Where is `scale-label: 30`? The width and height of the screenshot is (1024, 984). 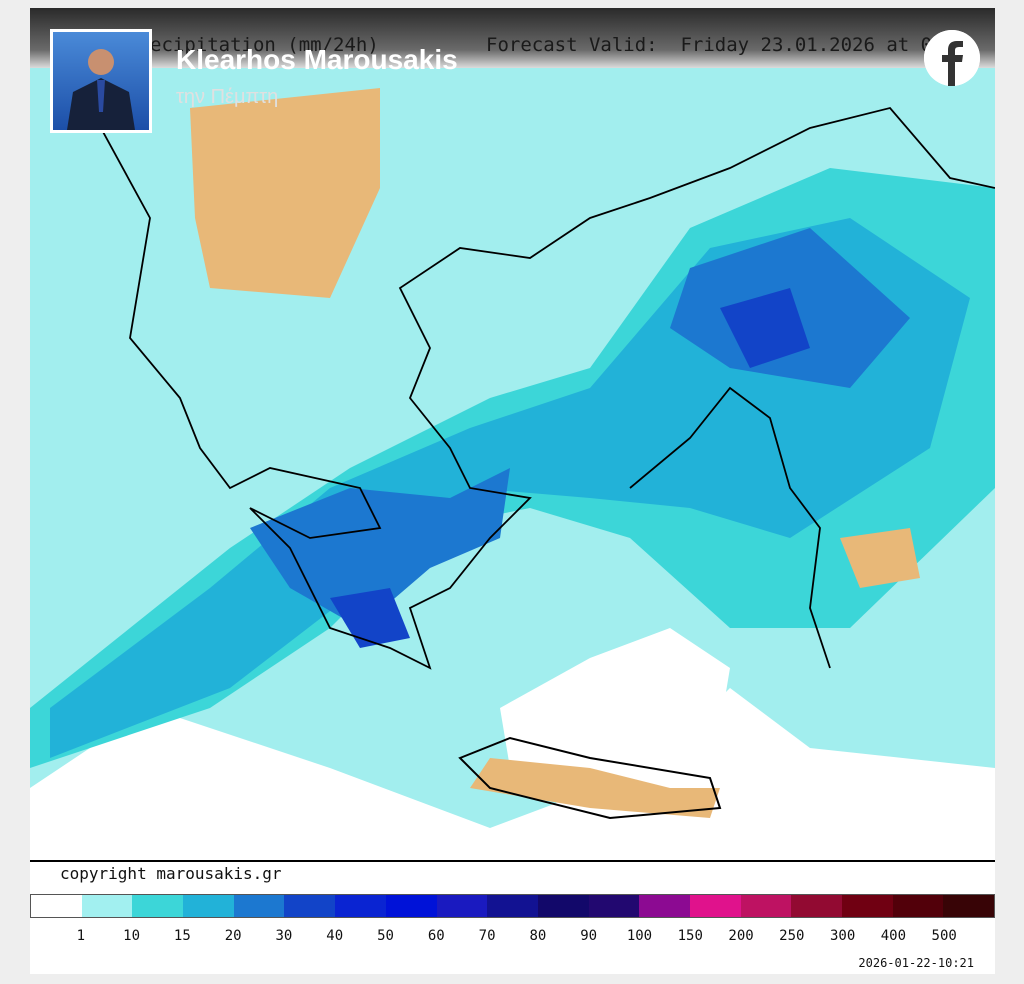
scale-label: 30 is located at coordinates (284, 936).